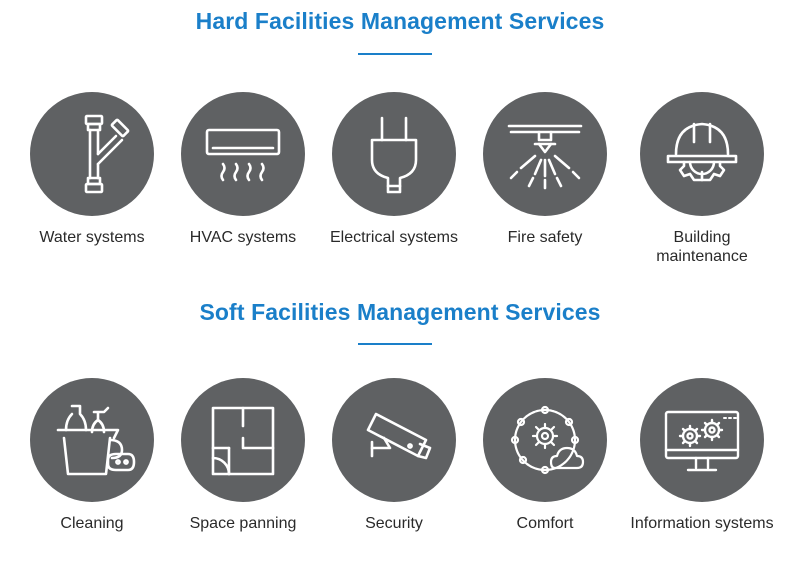  Describe the element at coordinates (394, 154) in the screenshot. I see `plug-icon` at that location.